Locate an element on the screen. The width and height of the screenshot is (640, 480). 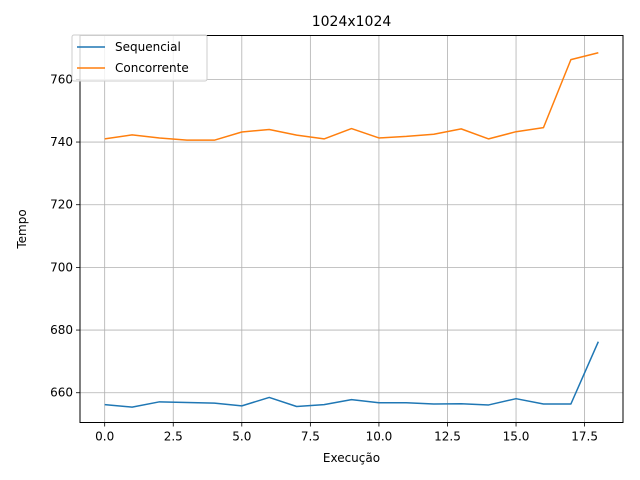
y-tick-label: 720 is located at coordinates (61, 205).